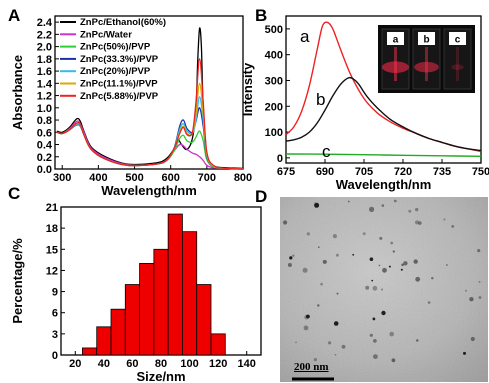 The height and width of the screenshot is (383, 489). Describe the element at coordinates (274, 30) in the screenshot. I see `y-tick-label: 500` at that location.